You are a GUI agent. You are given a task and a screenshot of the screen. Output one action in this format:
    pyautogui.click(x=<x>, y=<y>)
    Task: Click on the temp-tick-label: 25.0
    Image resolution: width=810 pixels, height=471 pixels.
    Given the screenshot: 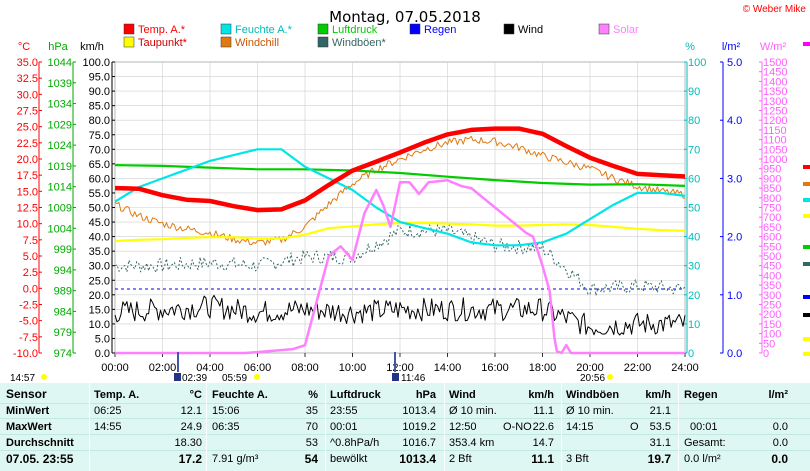 What is the action you would take?
    pyautogui.click(x=27, y=128)
    